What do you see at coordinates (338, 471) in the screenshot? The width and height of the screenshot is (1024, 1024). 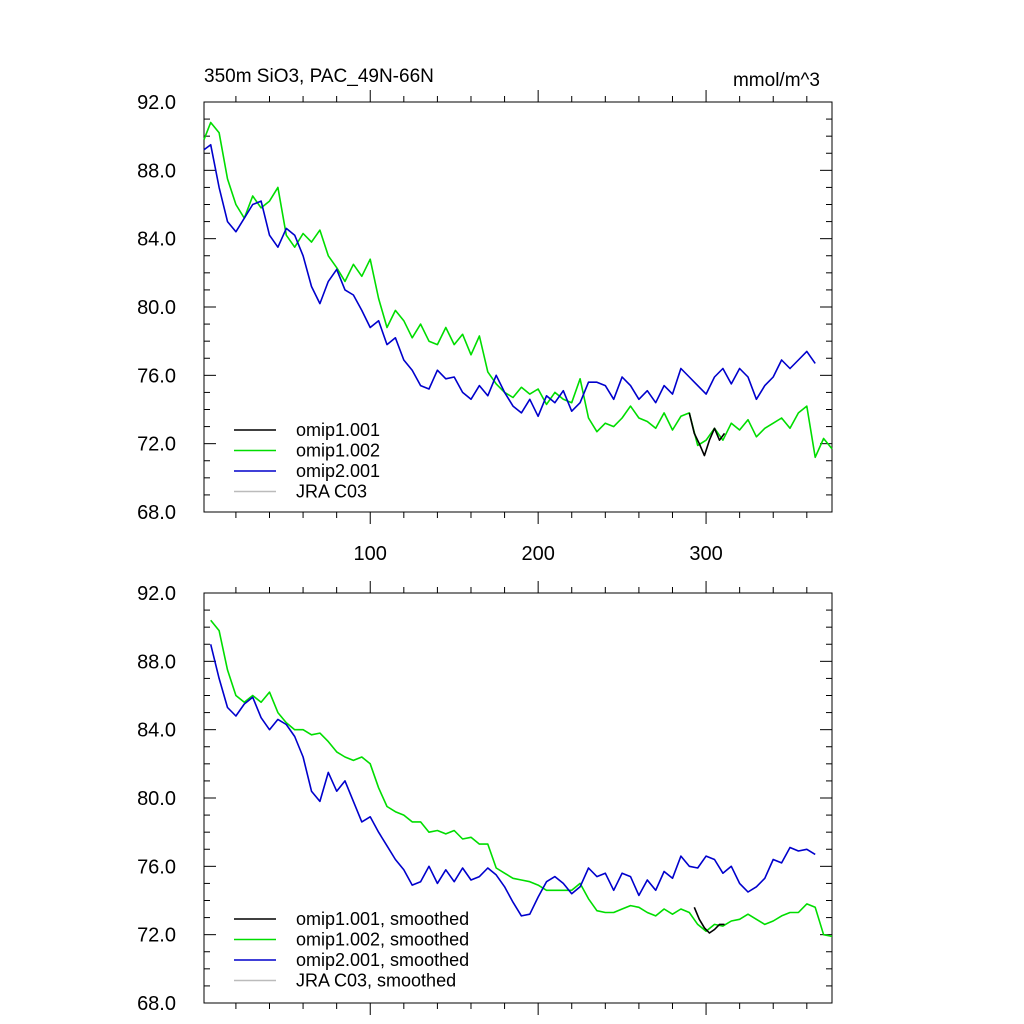 I see `legend-label: omip2.001` at bounding box center [338, 471].